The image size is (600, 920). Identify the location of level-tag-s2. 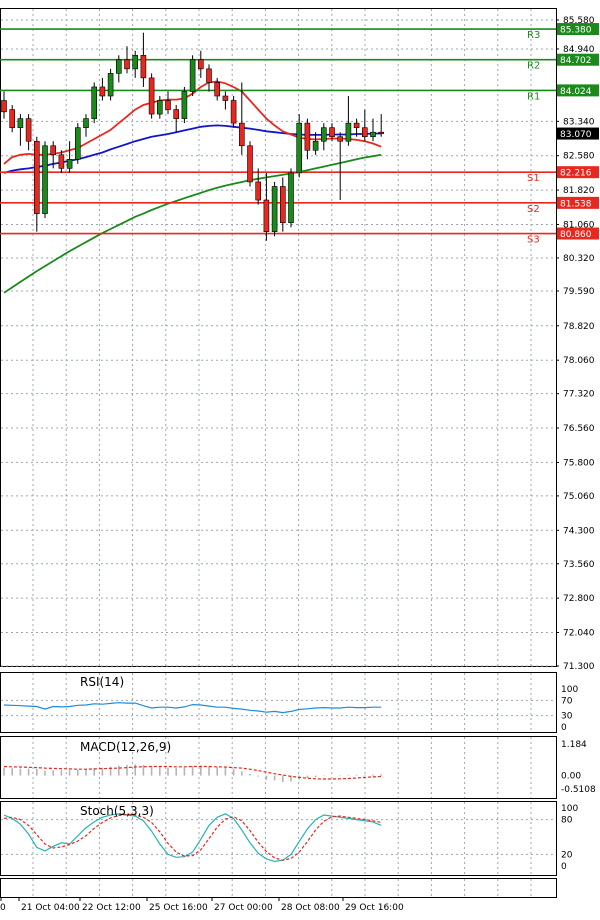
(578, 202).